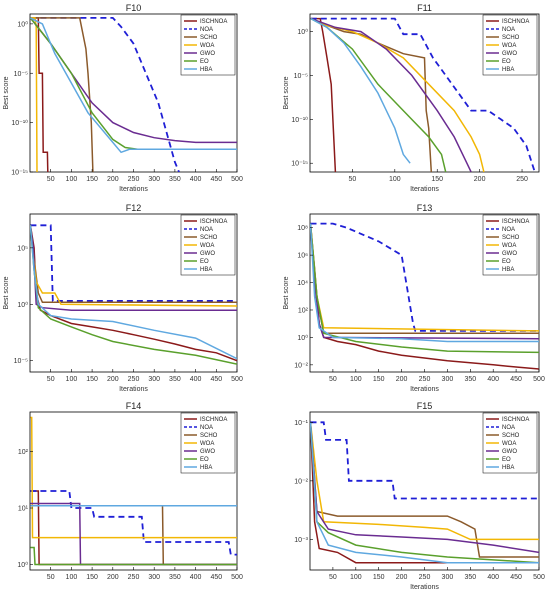 The width and height of the screenshot is (550, 596). Describe the element at coordinates (19, 173) in the screenshot. I see `y-tick-label: 10⁻¹⁵` at that location.